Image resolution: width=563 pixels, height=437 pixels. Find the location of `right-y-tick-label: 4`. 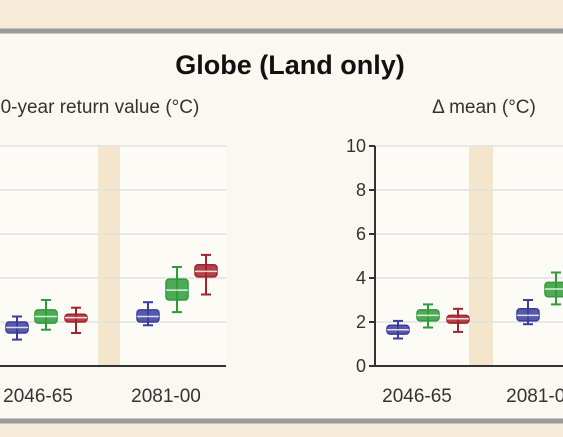

right-y-tick-label: 4 is located at coordinates (361, 278).